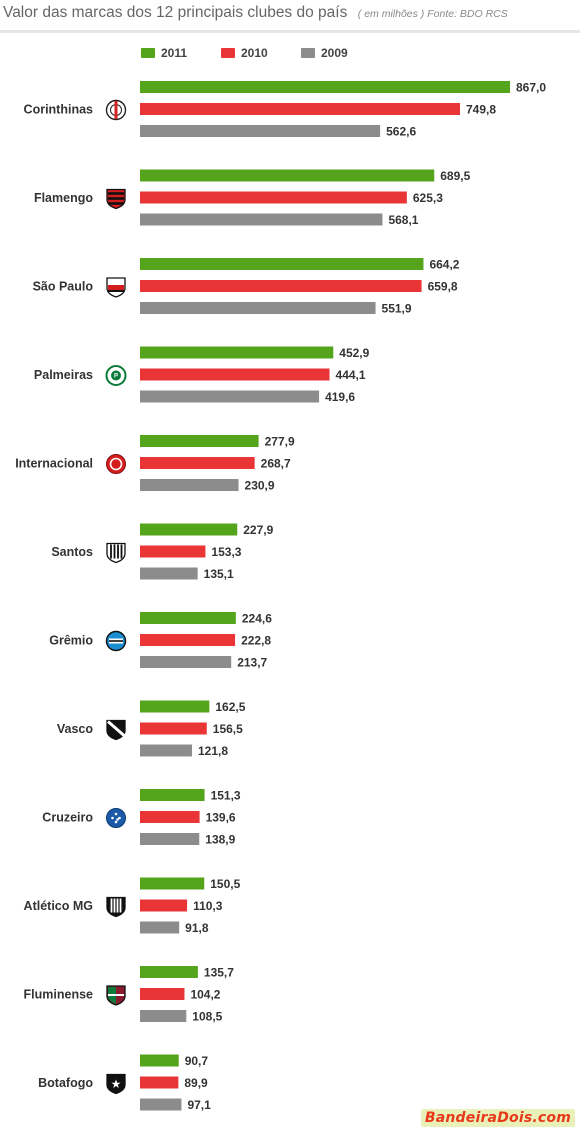 The width and height of the screenshot is (580, 1133). Describe the element at coordinates (219, 973) in the screenshot. I see `value-label-fluminense-2011: 135,7` at that location.